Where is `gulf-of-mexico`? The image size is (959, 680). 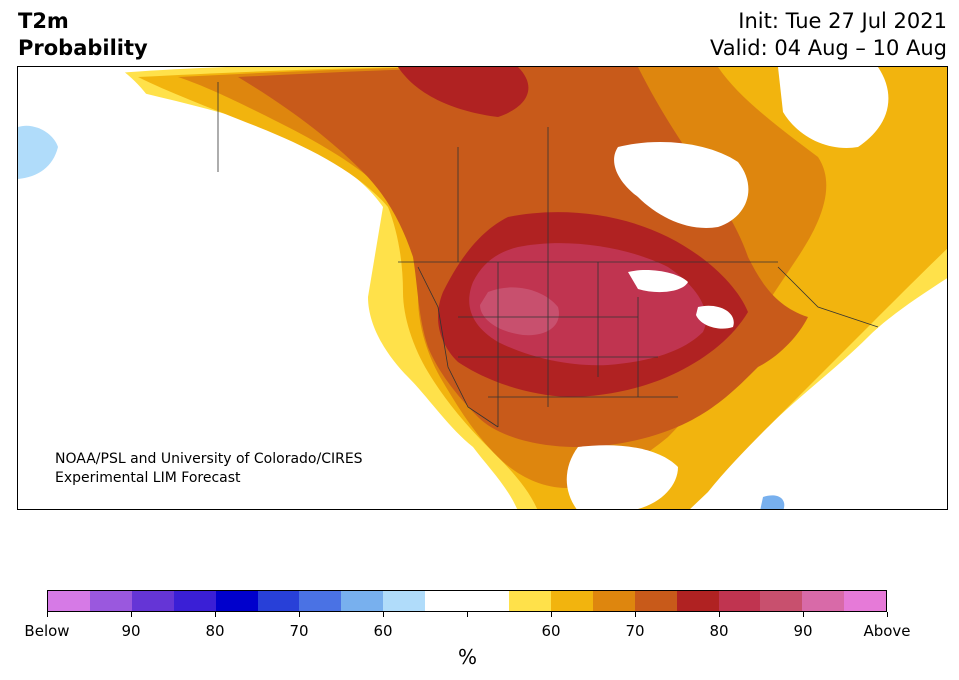
gulf-of-mexico is located at coordinates (622, 477).